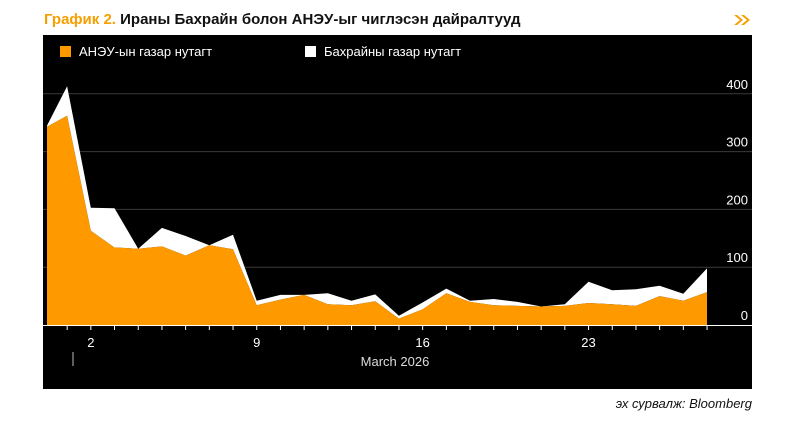 Image resolution: width=800 pixels, height=423 pixels. Describe the element at coordinates (737, 199) in the screenshot. I see `y-tick-label: 200` at that location.